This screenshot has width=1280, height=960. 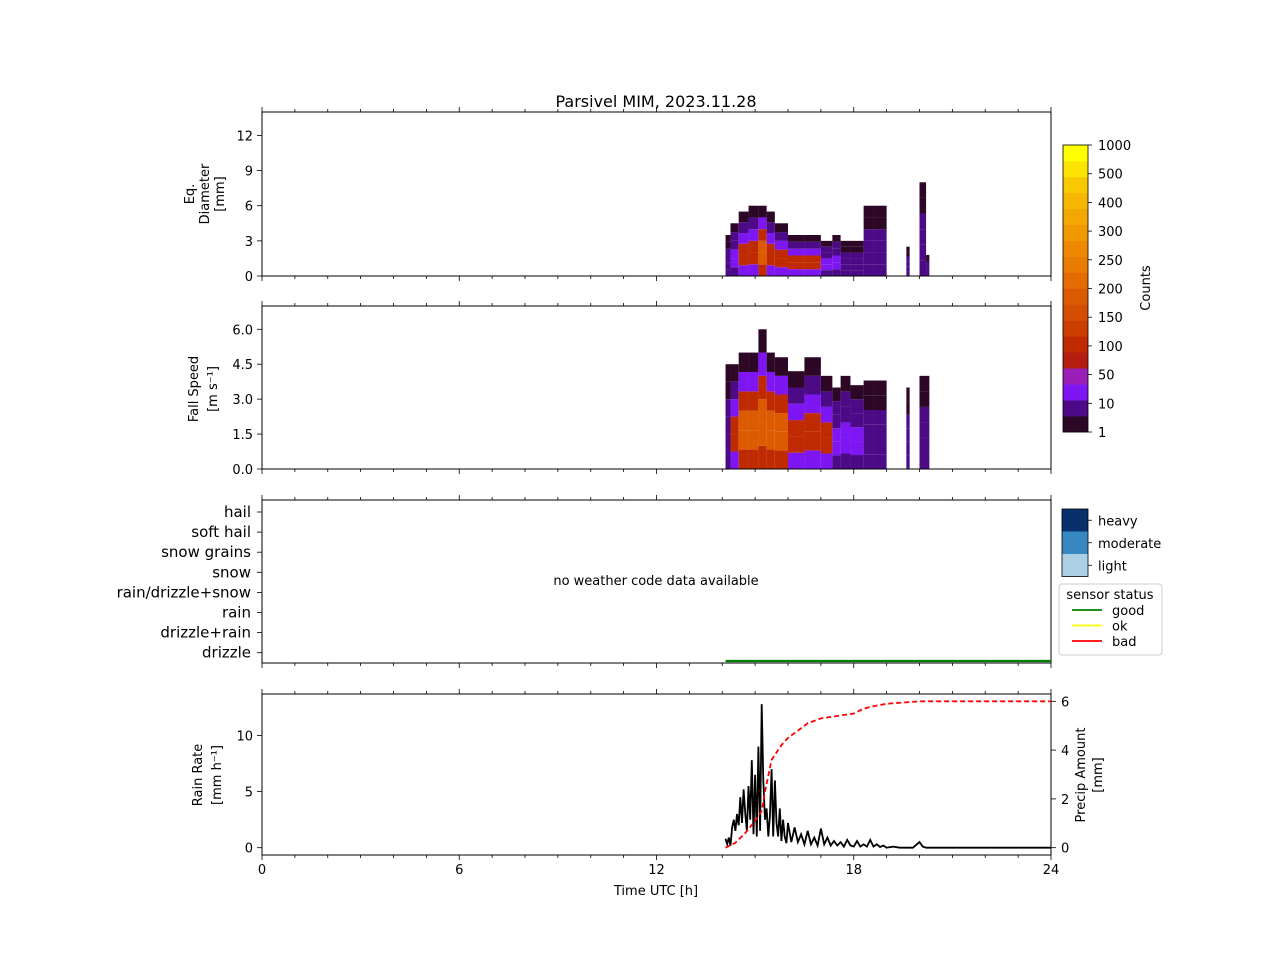 What do you see at coordinates (231, 572) in the screenshot?
I see `weather-y-tick-label: snow` at bounding box center [231, 572].